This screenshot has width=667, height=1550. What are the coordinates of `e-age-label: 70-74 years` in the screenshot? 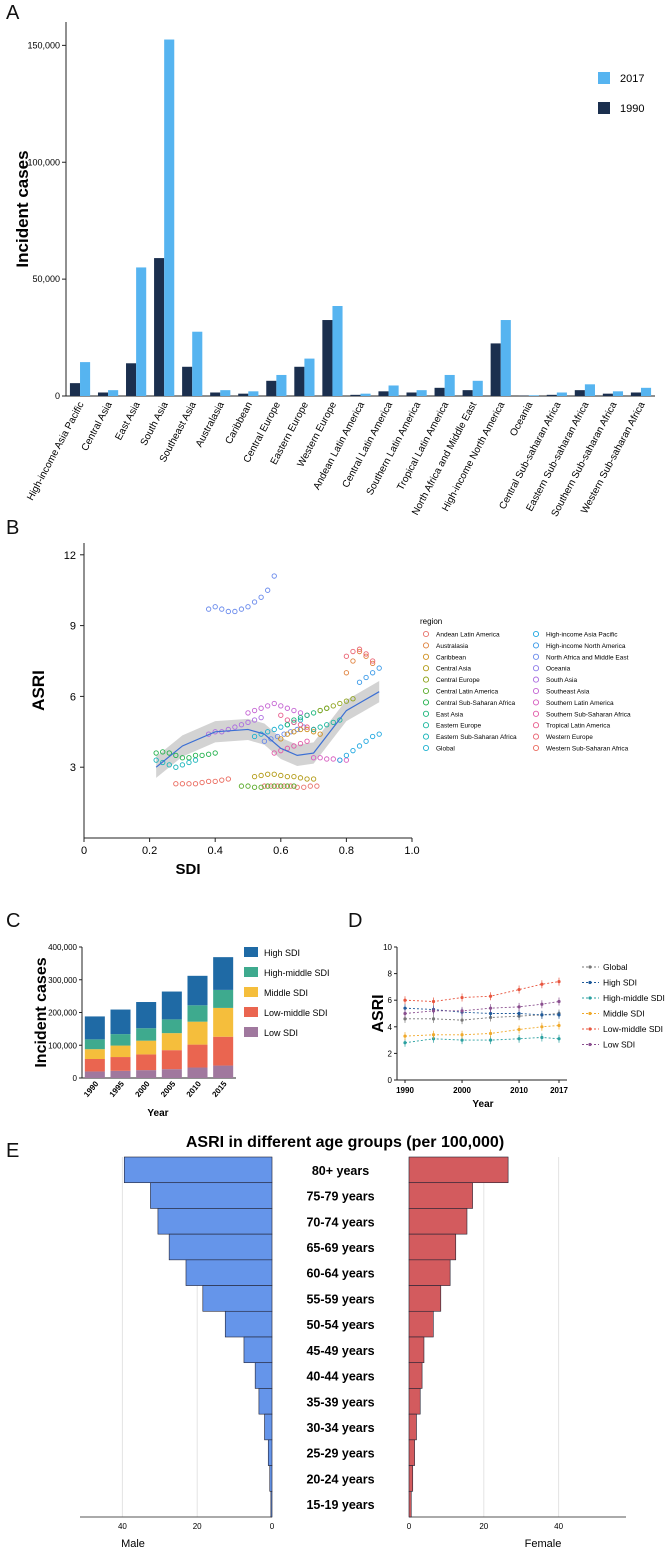 It's located at (340, 1222).